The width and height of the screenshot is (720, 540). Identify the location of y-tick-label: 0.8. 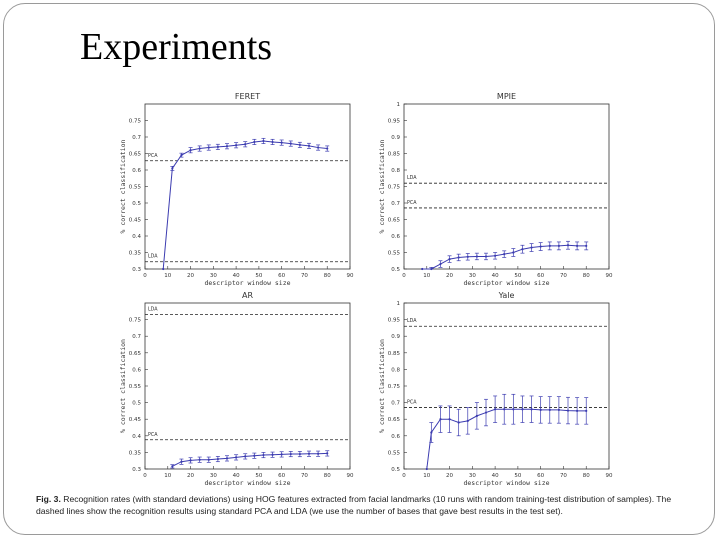
(395, 171).